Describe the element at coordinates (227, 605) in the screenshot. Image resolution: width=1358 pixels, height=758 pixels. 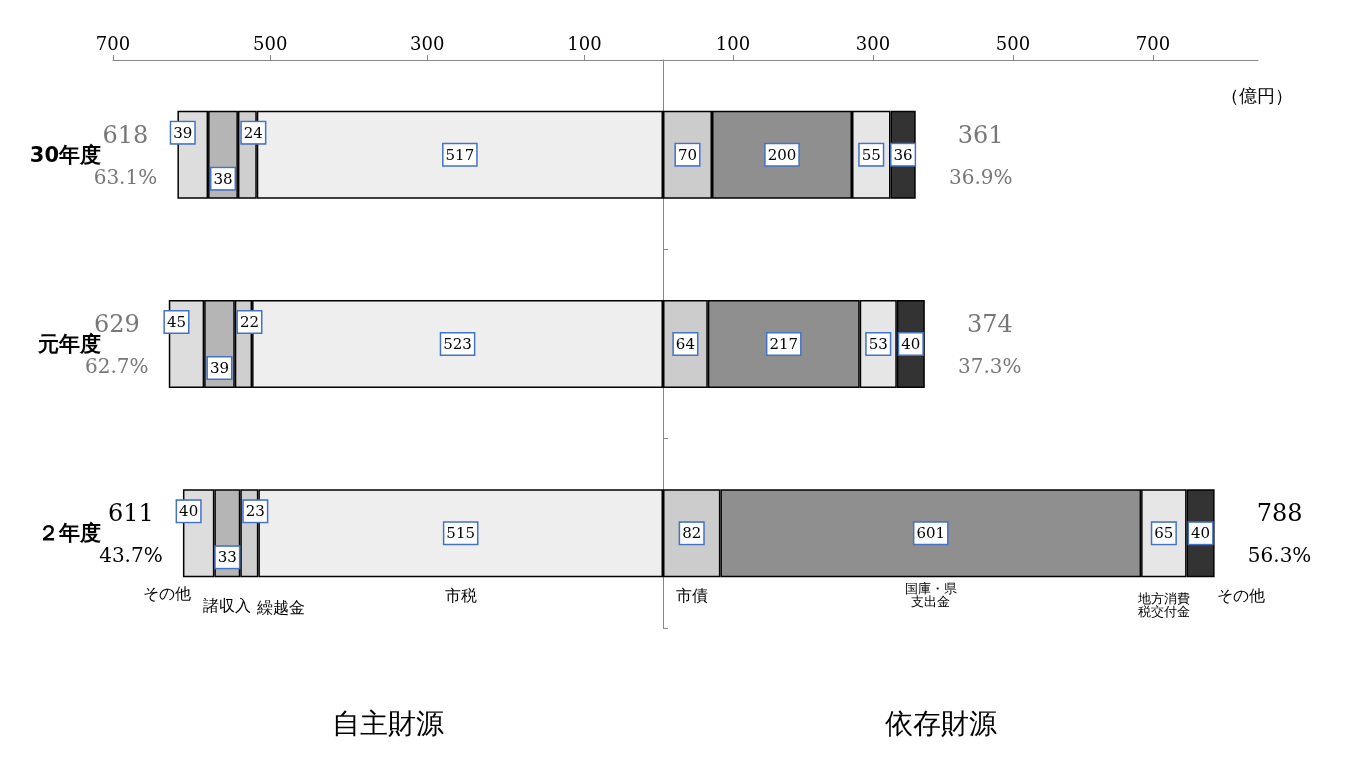
I see `series-label: 諸収入` at that location.